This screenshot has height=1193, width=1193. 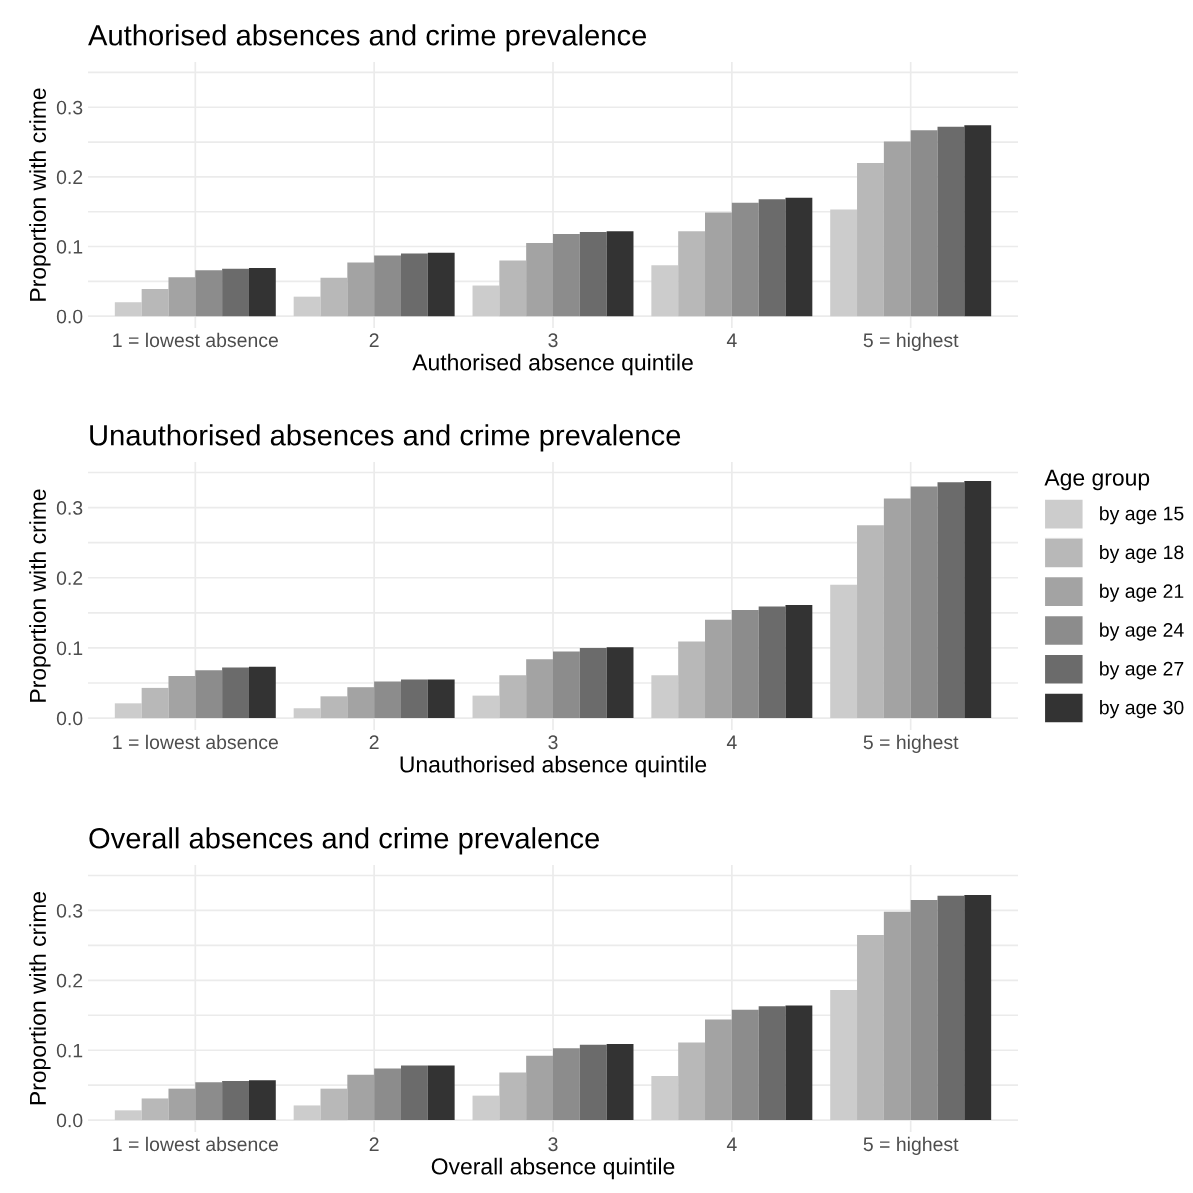 I want to click on legend-label: by age 24, so click(x=1142, y=631).